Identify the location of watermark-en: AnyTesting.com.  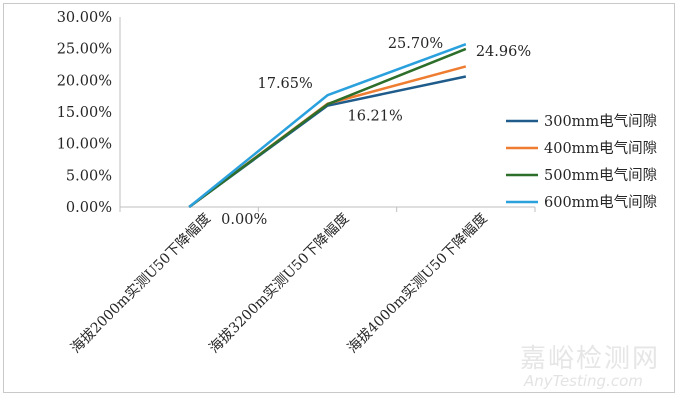
(583, 381).